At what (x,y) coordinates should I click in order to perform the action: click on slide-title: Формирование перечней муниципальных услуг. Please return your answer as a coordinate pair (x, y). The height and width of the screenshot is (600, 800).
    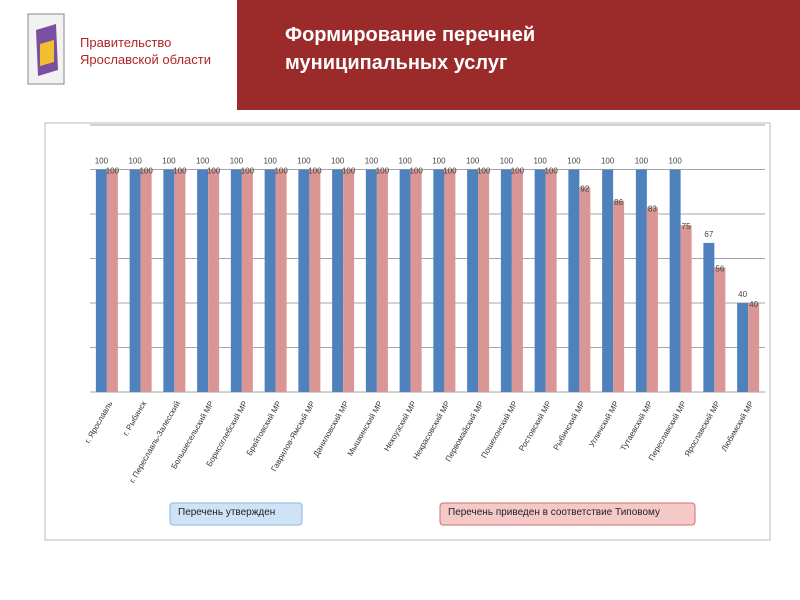
    Looking at the image, I should click on (410, 49).